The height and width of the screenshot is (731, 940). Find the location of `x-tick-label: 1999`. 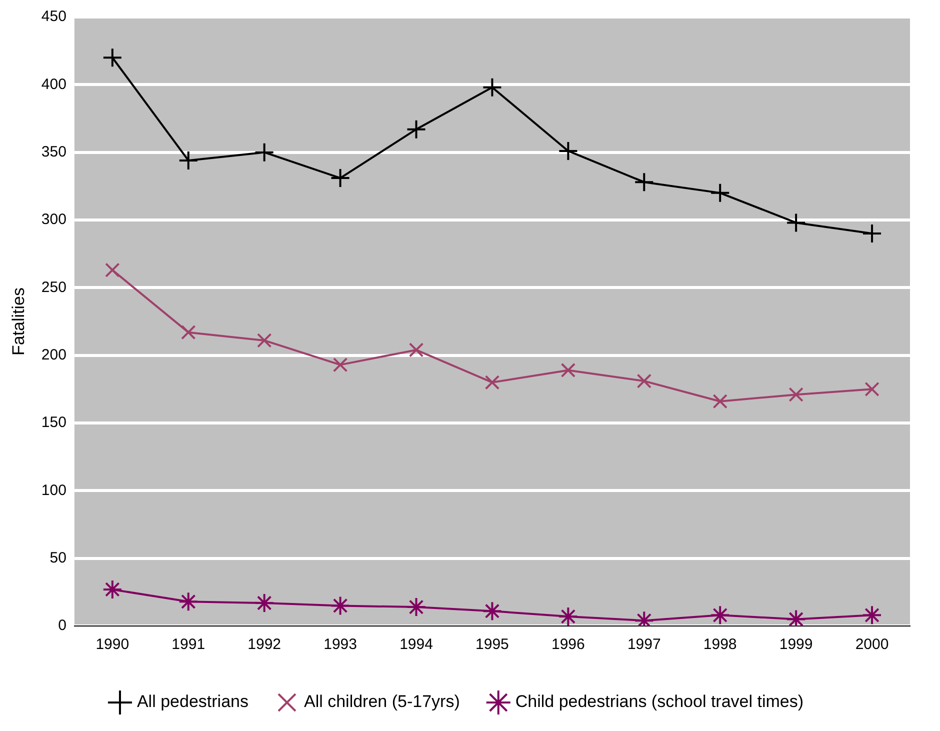

x-tick-label: 1999 is located at coordinates (796, 645).